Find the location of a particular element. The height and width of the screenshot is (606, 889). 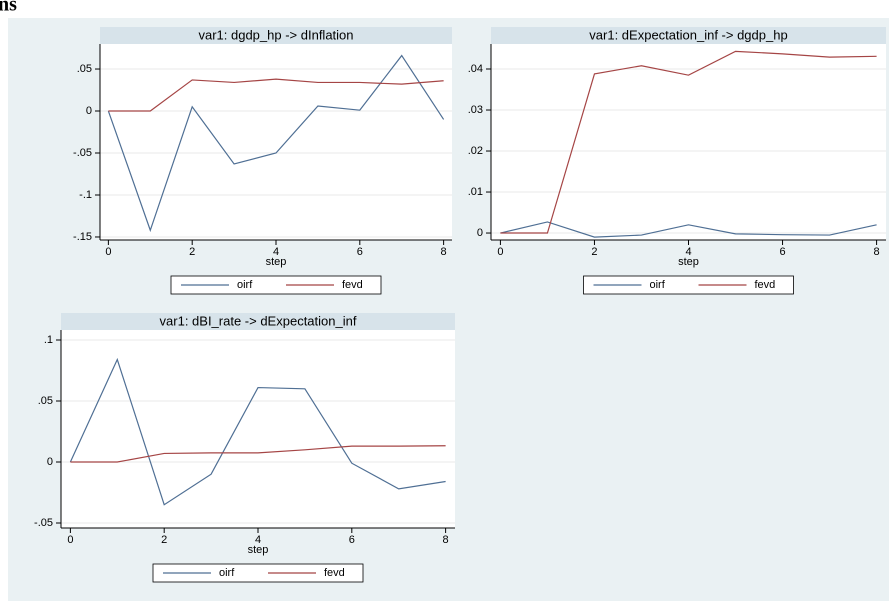

y-tick-label: .03 is located at coordinates (475, 110).